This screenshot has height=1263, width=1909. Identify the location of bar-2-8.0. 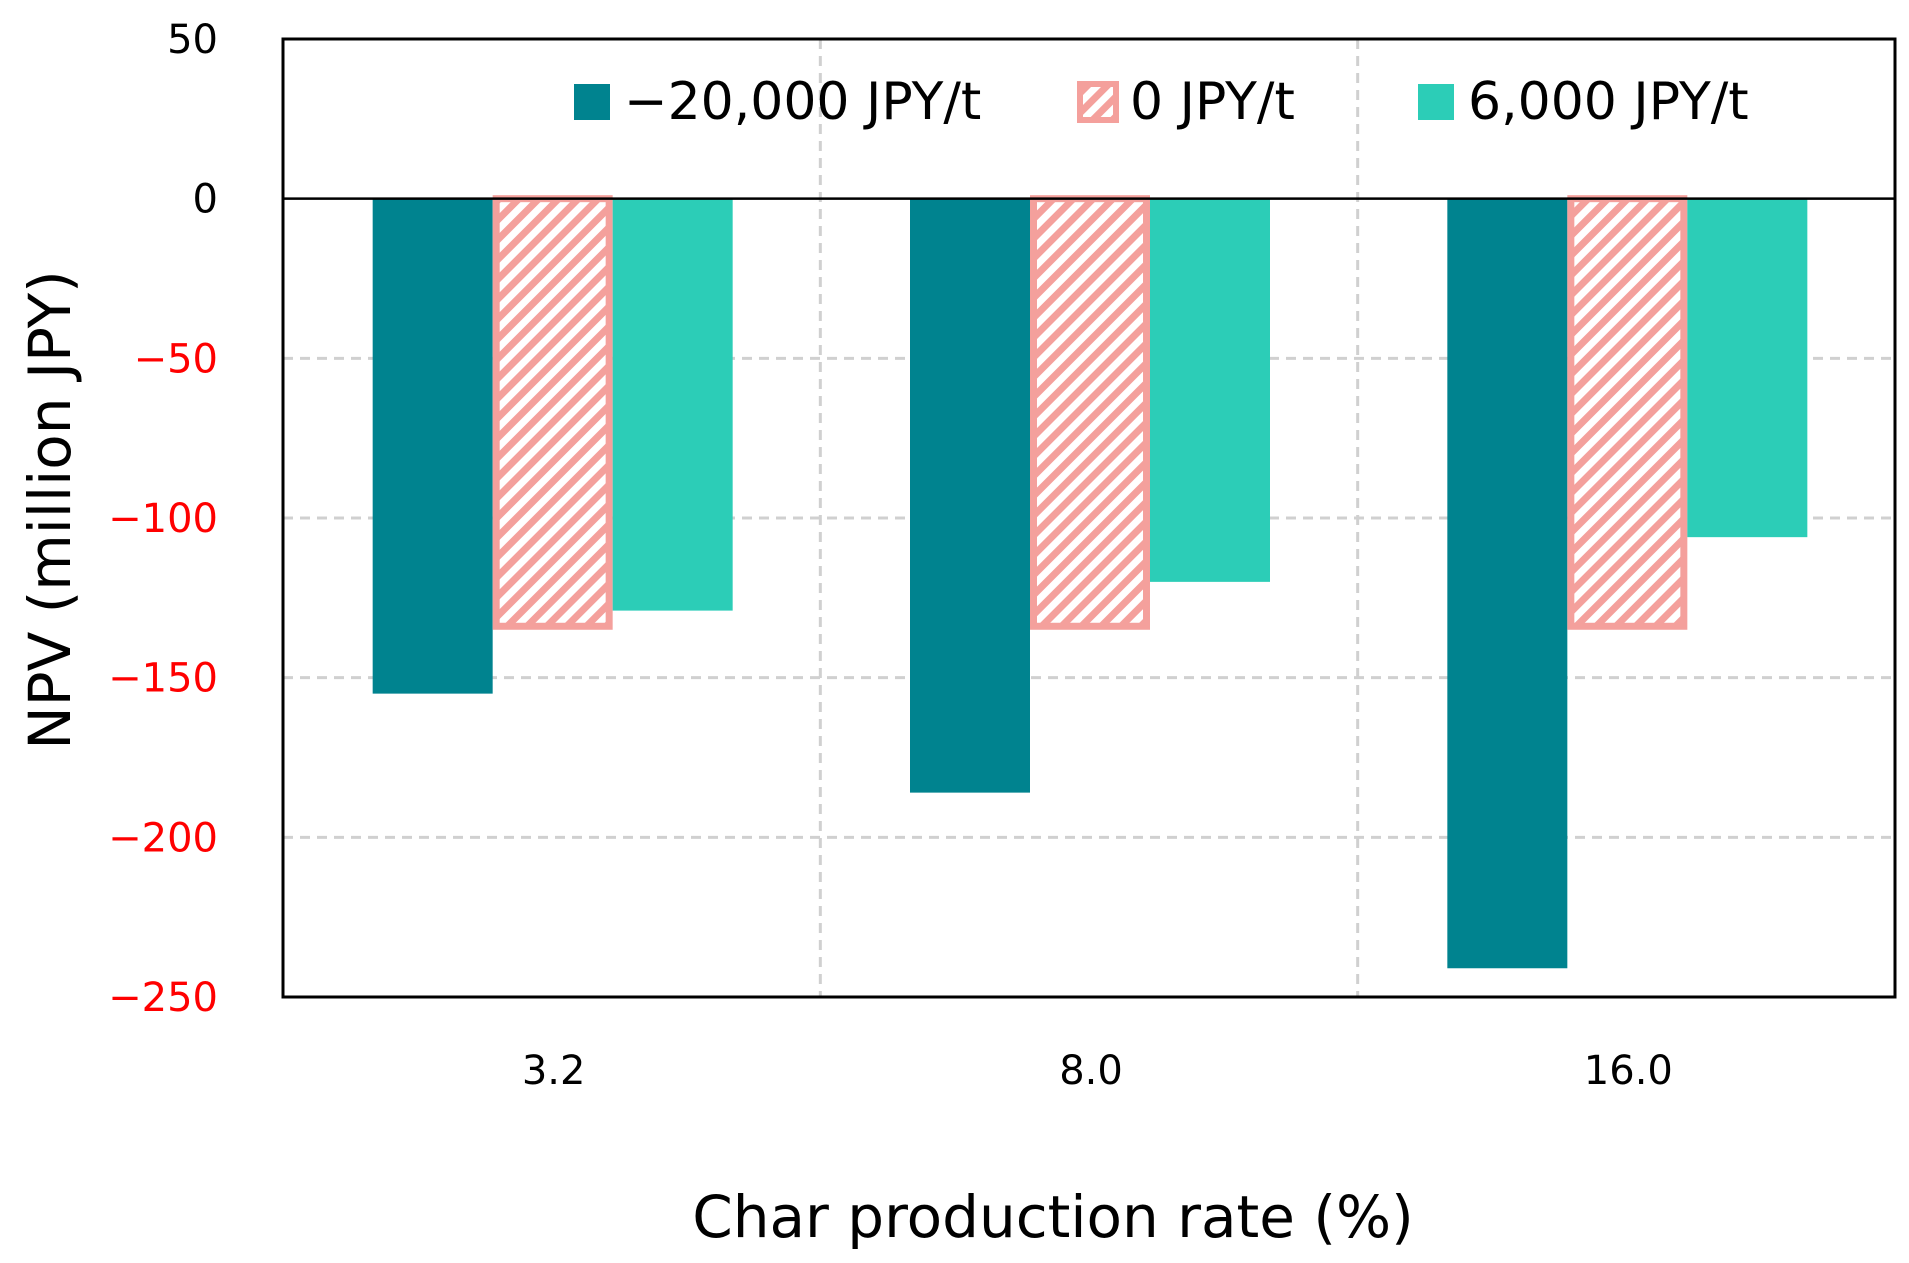
(1090, 412).